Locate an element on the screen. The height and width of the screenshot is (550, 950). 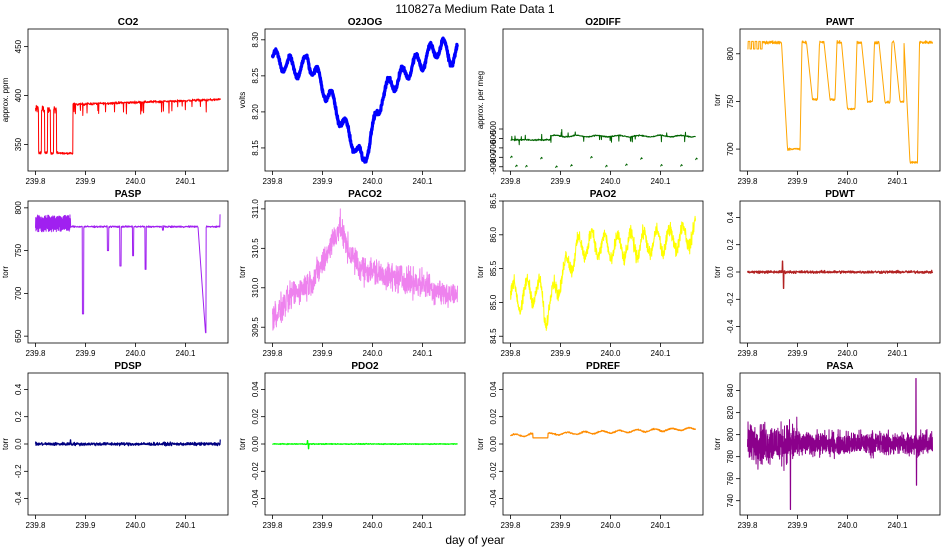
panel-title: PDO2 is located at coordinates (365, 366).